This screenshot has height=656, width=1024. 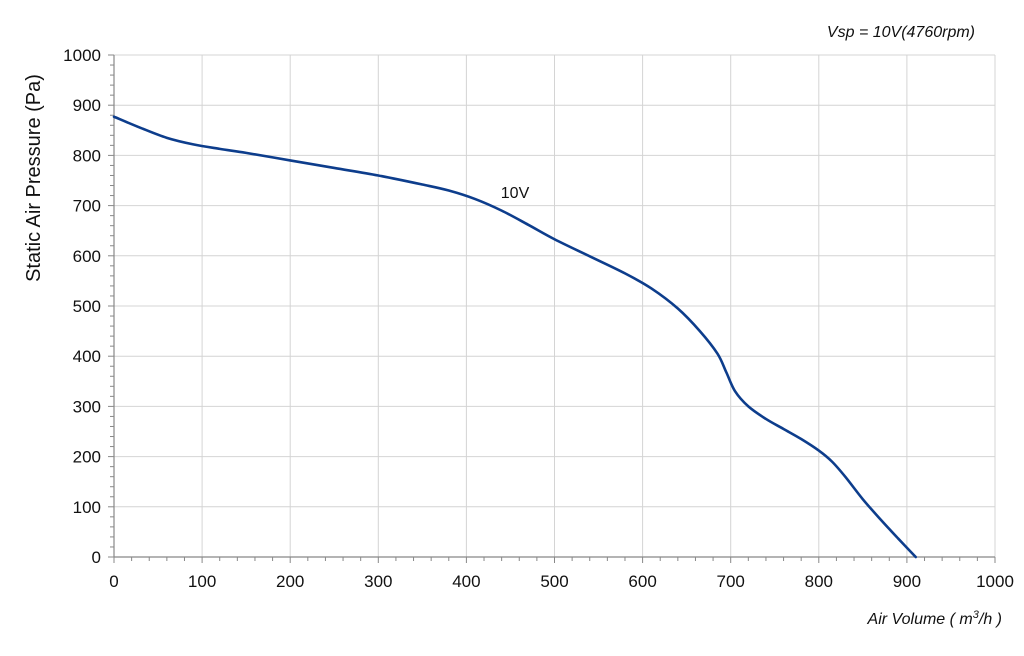 What do you see at coordinates (990, 619) in the screenshot?
I see `x-axis-label-suffix: /h )` at bounding box center [990, 619].